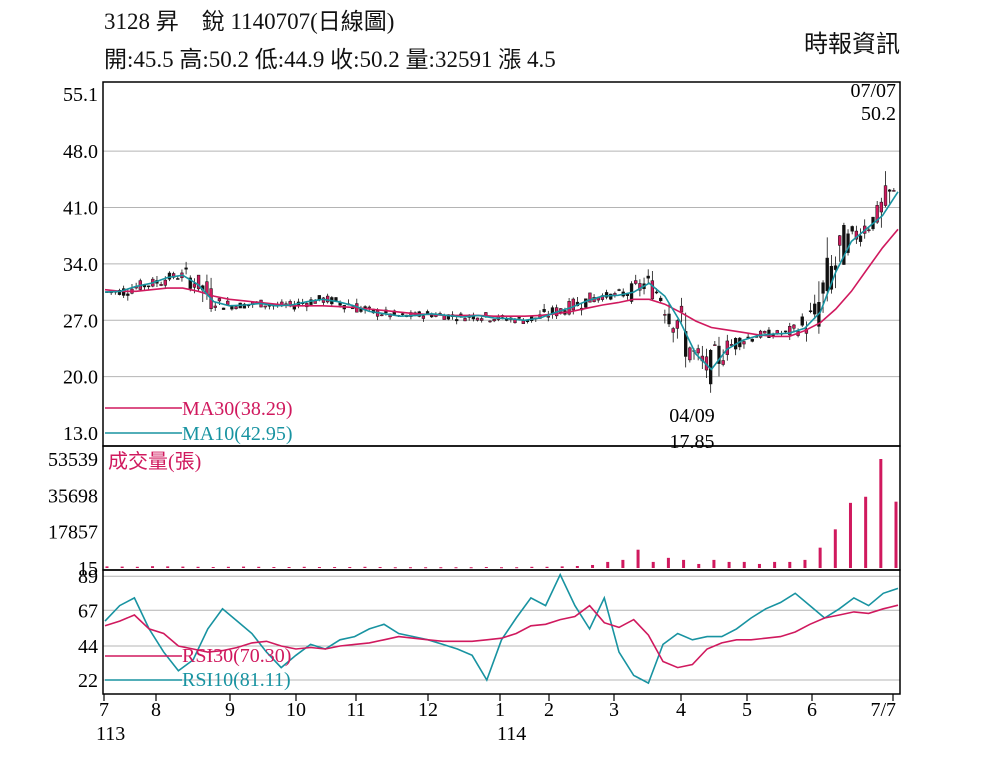 This screenshot has height=771, width=1000. What do you see at coordinates (873, 91) in the screenshot?
I see `annotation-high-date: 07/07` at bounding box center [873, 91].